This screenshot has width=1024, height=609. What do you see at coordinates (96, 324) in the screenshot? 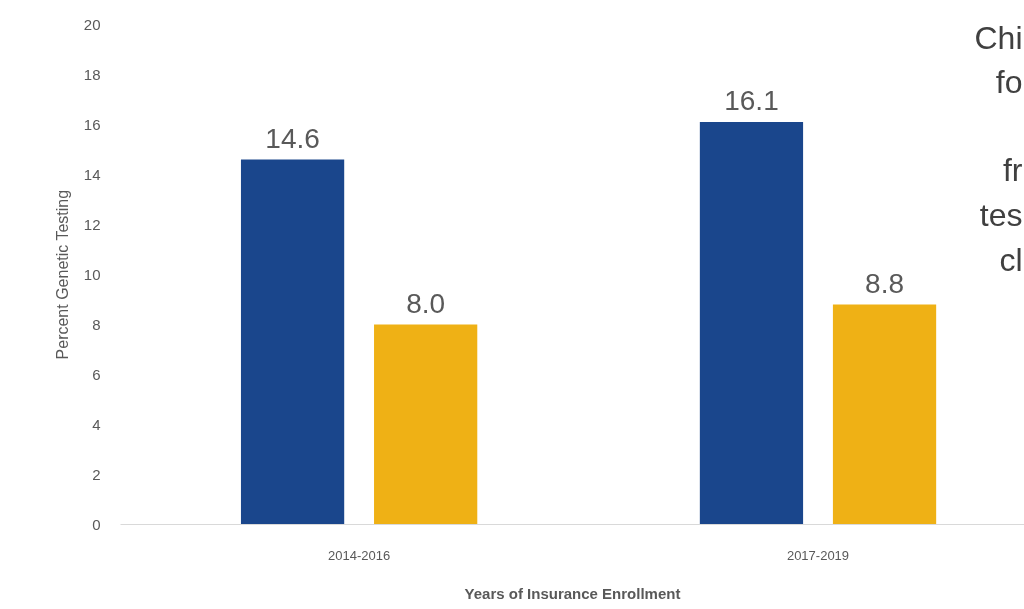
I see `y-tick-label: 8` at bounding box center [96, 324].